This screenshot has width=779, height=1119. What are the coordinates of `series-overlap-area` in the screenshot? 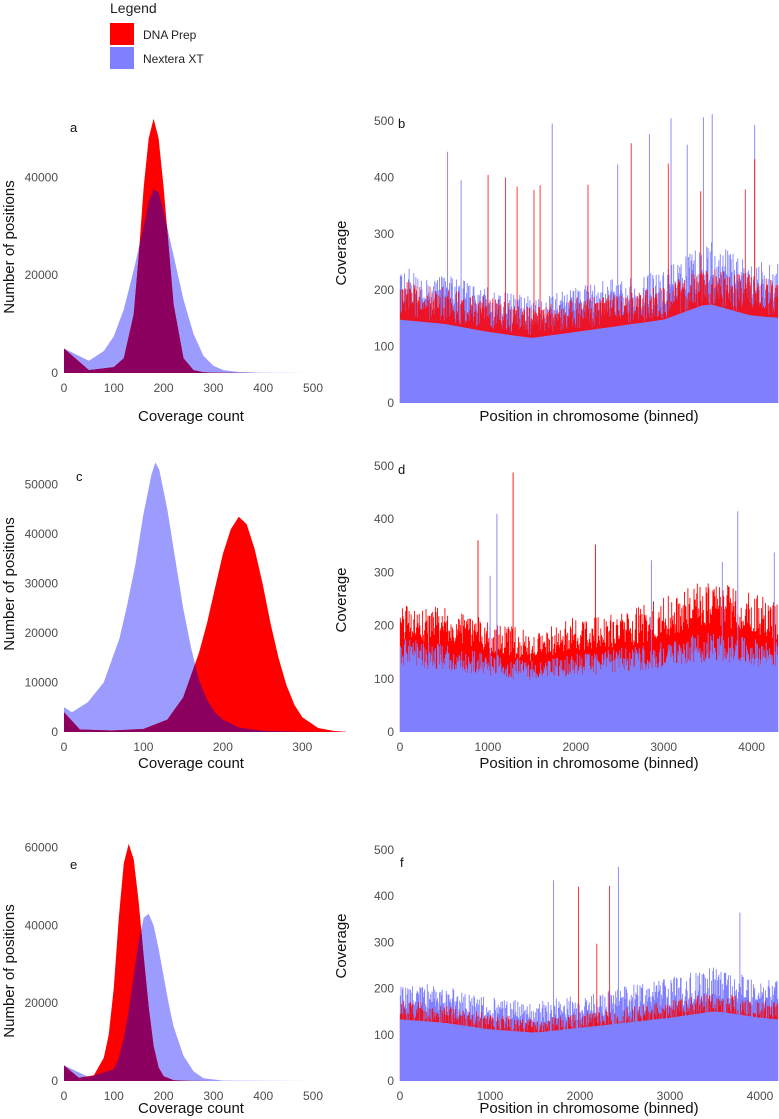 It's located at (188, 997).